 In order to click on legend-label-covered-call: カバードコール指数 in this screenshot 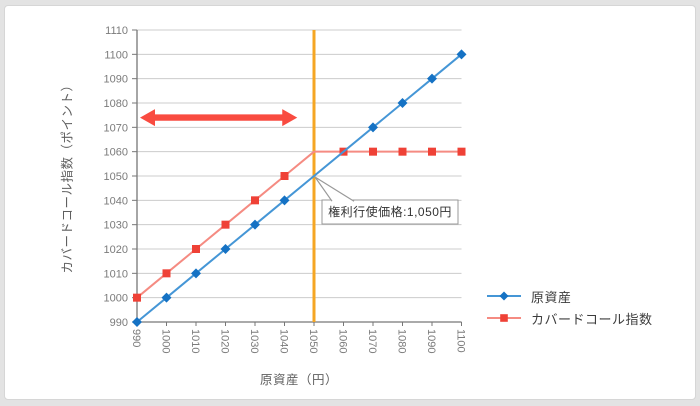, I will do `click(592, 319)`.